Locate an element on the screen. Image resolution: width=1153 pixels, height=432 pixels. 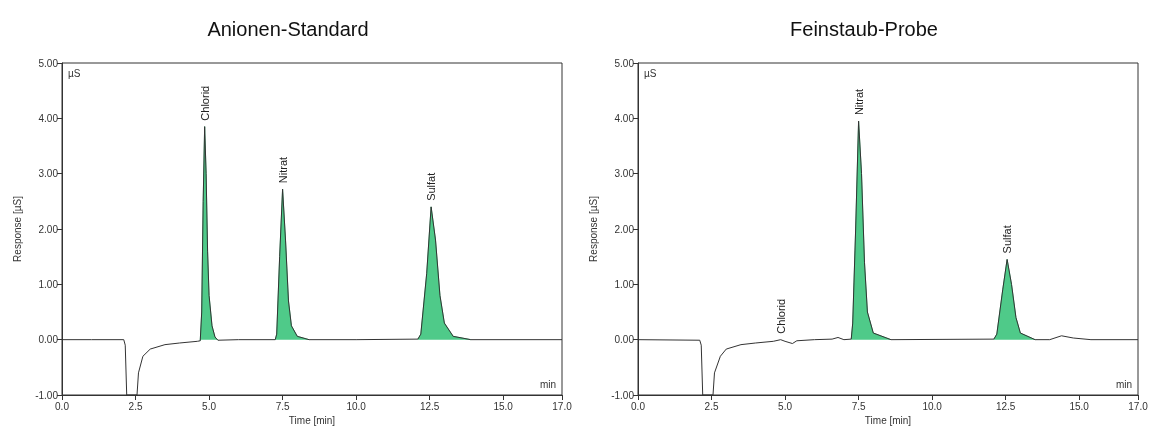
chart-title: Feinstaub-Probe is located at coordinates (864, 29).